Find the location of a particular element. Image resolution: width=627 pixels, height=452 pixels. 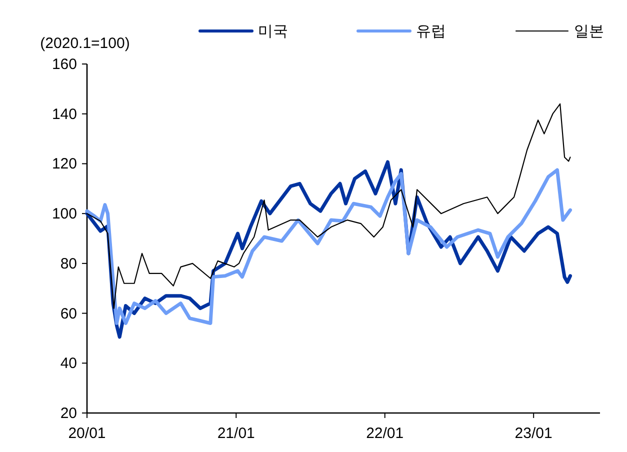

x-tick-label: 21/01 is located at coordinates (236, 433).